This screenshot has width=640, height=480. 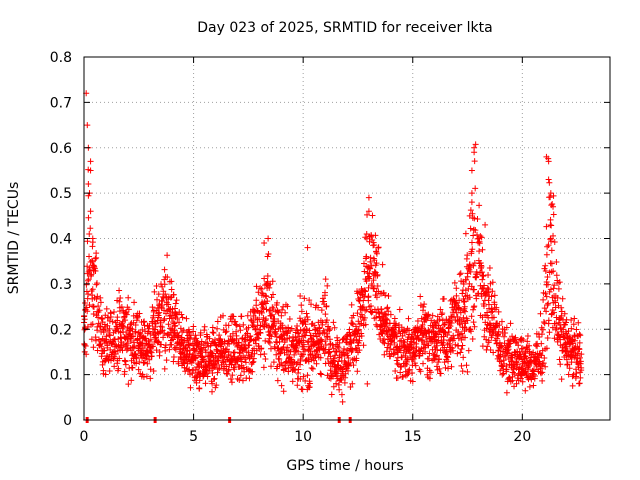 I want to click on x-tick-label: 10, so click(x=303, y=437).